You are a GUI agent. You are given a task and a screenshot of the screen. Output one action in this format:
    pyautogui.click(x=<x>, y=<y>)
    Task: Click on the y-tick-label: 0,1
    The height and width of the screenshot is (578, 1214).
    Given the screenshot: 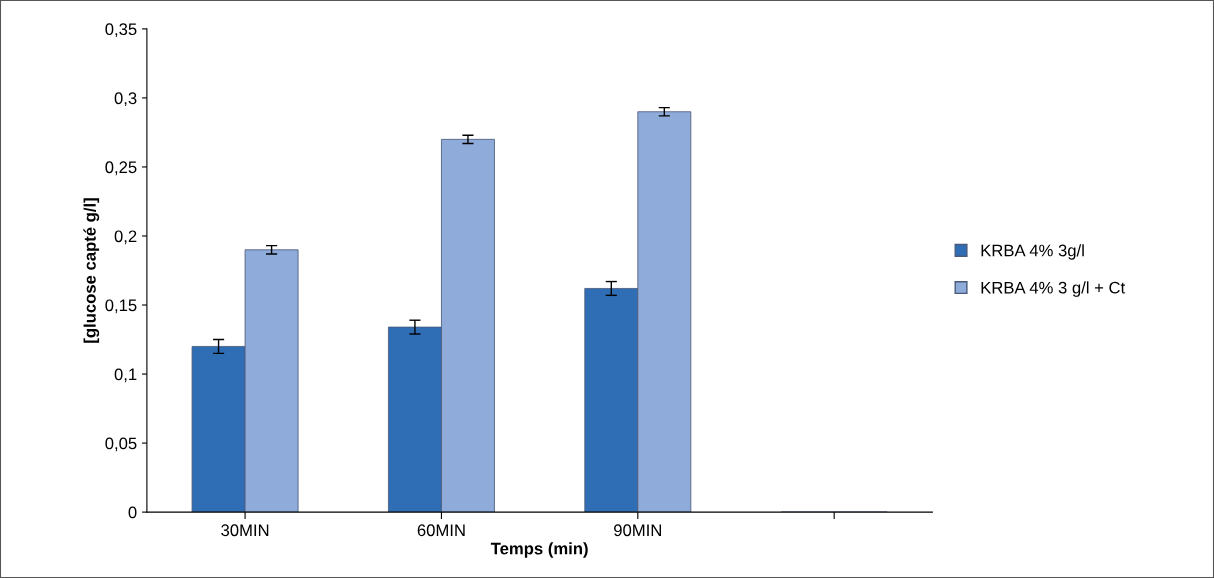 What is the action you would take?
    pyautogui.click(x=125, y=375)
    